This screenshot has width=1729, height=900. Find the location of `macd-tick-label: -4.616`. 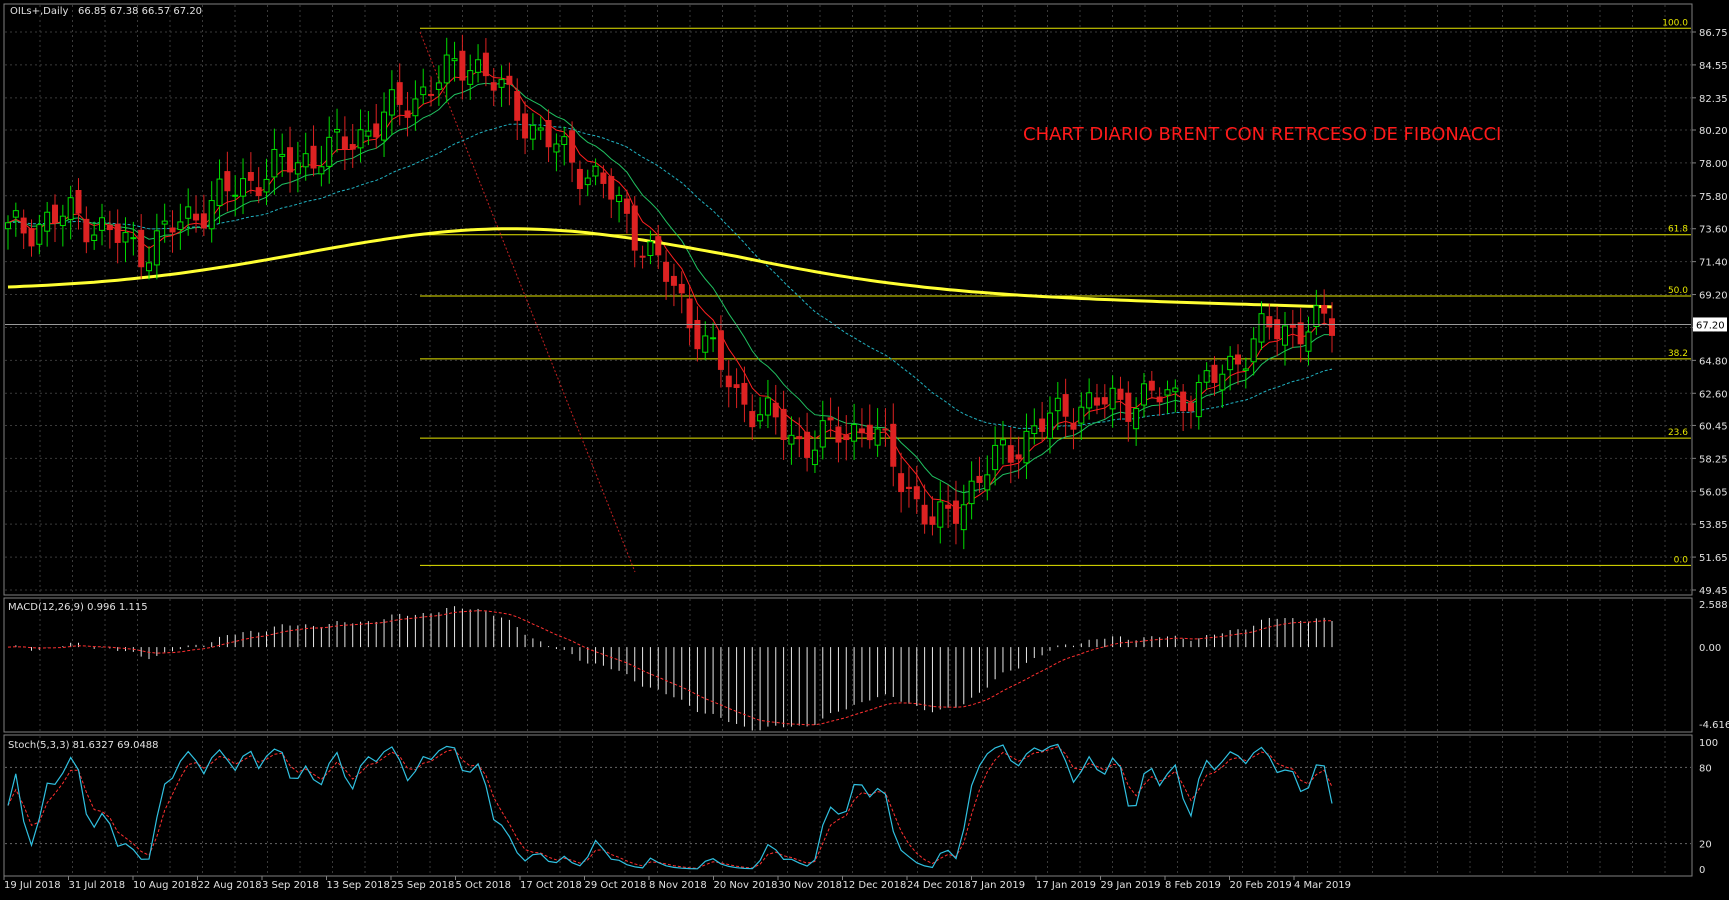

macd-tick-label: -4.616 is located at coordinates (1714, 725).